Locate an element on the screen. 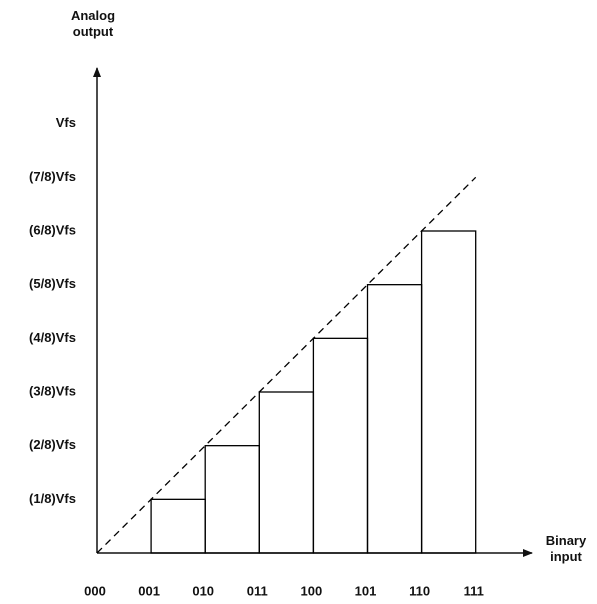 This screenshot has width=597, height=604. y-tick-label: (1/8)Vfs is located at coordinates (52, 498).